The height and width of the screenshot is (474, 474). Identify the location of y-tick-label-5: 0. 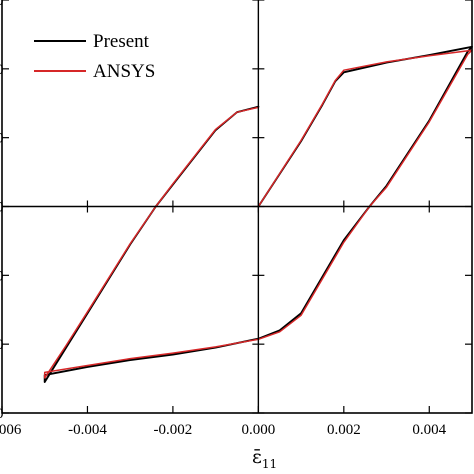
(2, 70).